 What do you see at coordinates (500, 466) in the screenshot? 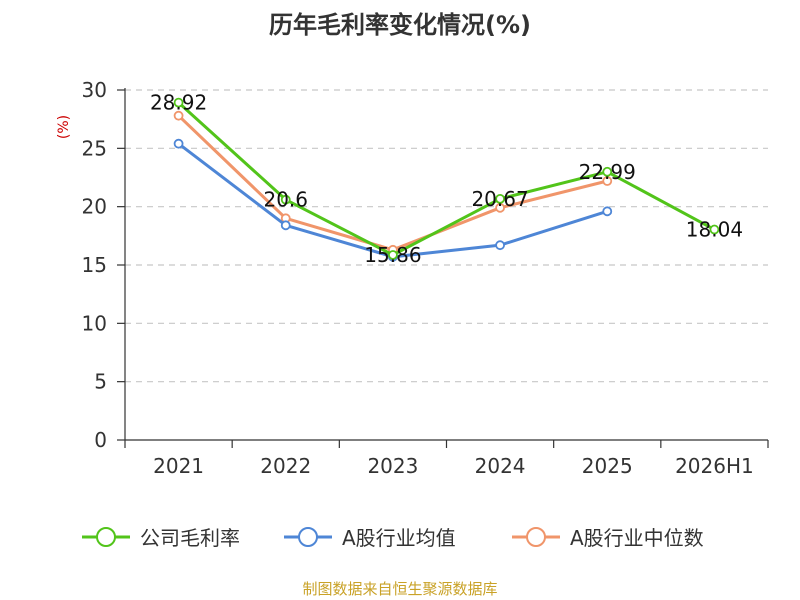
I see `x-tick-label: 2024` at bounding box center [500, 466].